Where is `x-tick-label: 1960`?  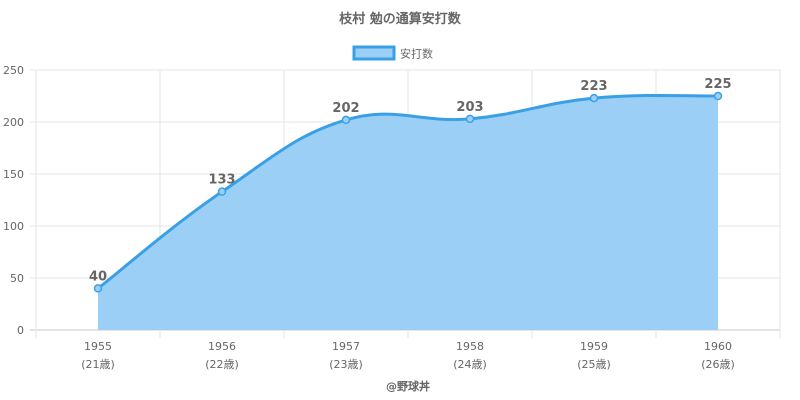
x-tick-label: 1960 is located at coordinates (718, 346).